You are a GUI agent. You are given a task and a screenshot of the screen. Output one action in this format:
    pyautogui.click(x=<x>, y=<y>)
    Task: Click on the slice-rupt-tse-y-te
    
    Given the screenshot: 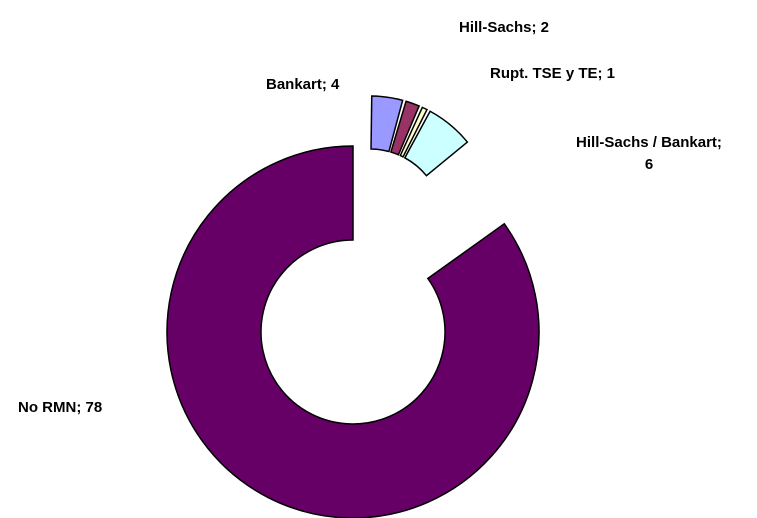 What is the action you would take?
    pyautogui.click(x=414, y=132)
    